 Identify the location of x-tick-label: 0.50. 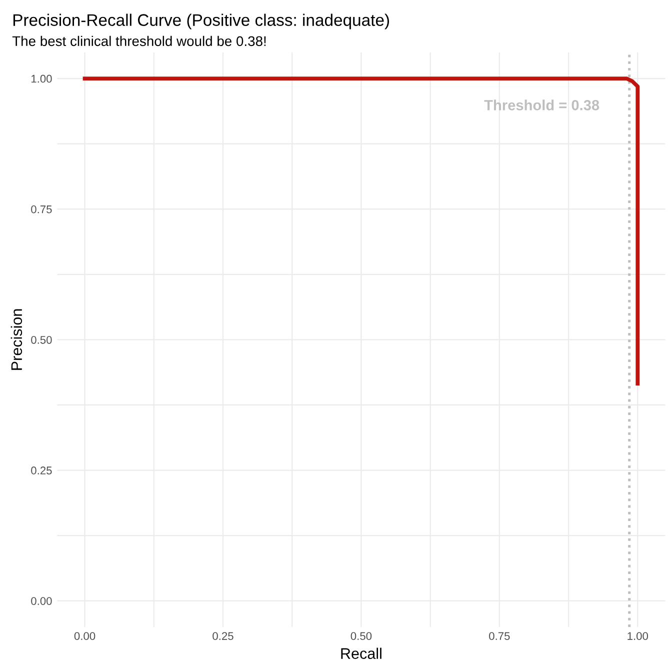
(361, 636).